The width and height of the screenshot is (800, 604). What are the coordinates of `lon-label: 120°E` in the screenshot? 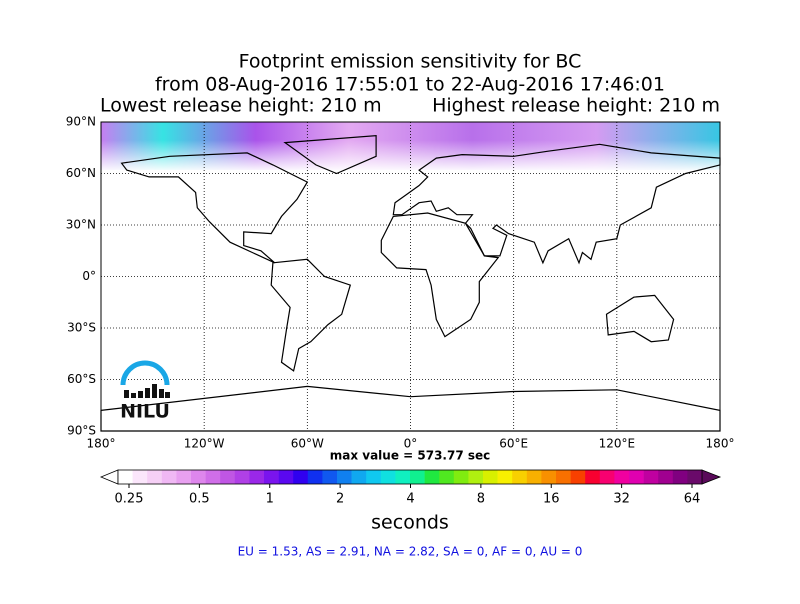 It's located at (617, 444).